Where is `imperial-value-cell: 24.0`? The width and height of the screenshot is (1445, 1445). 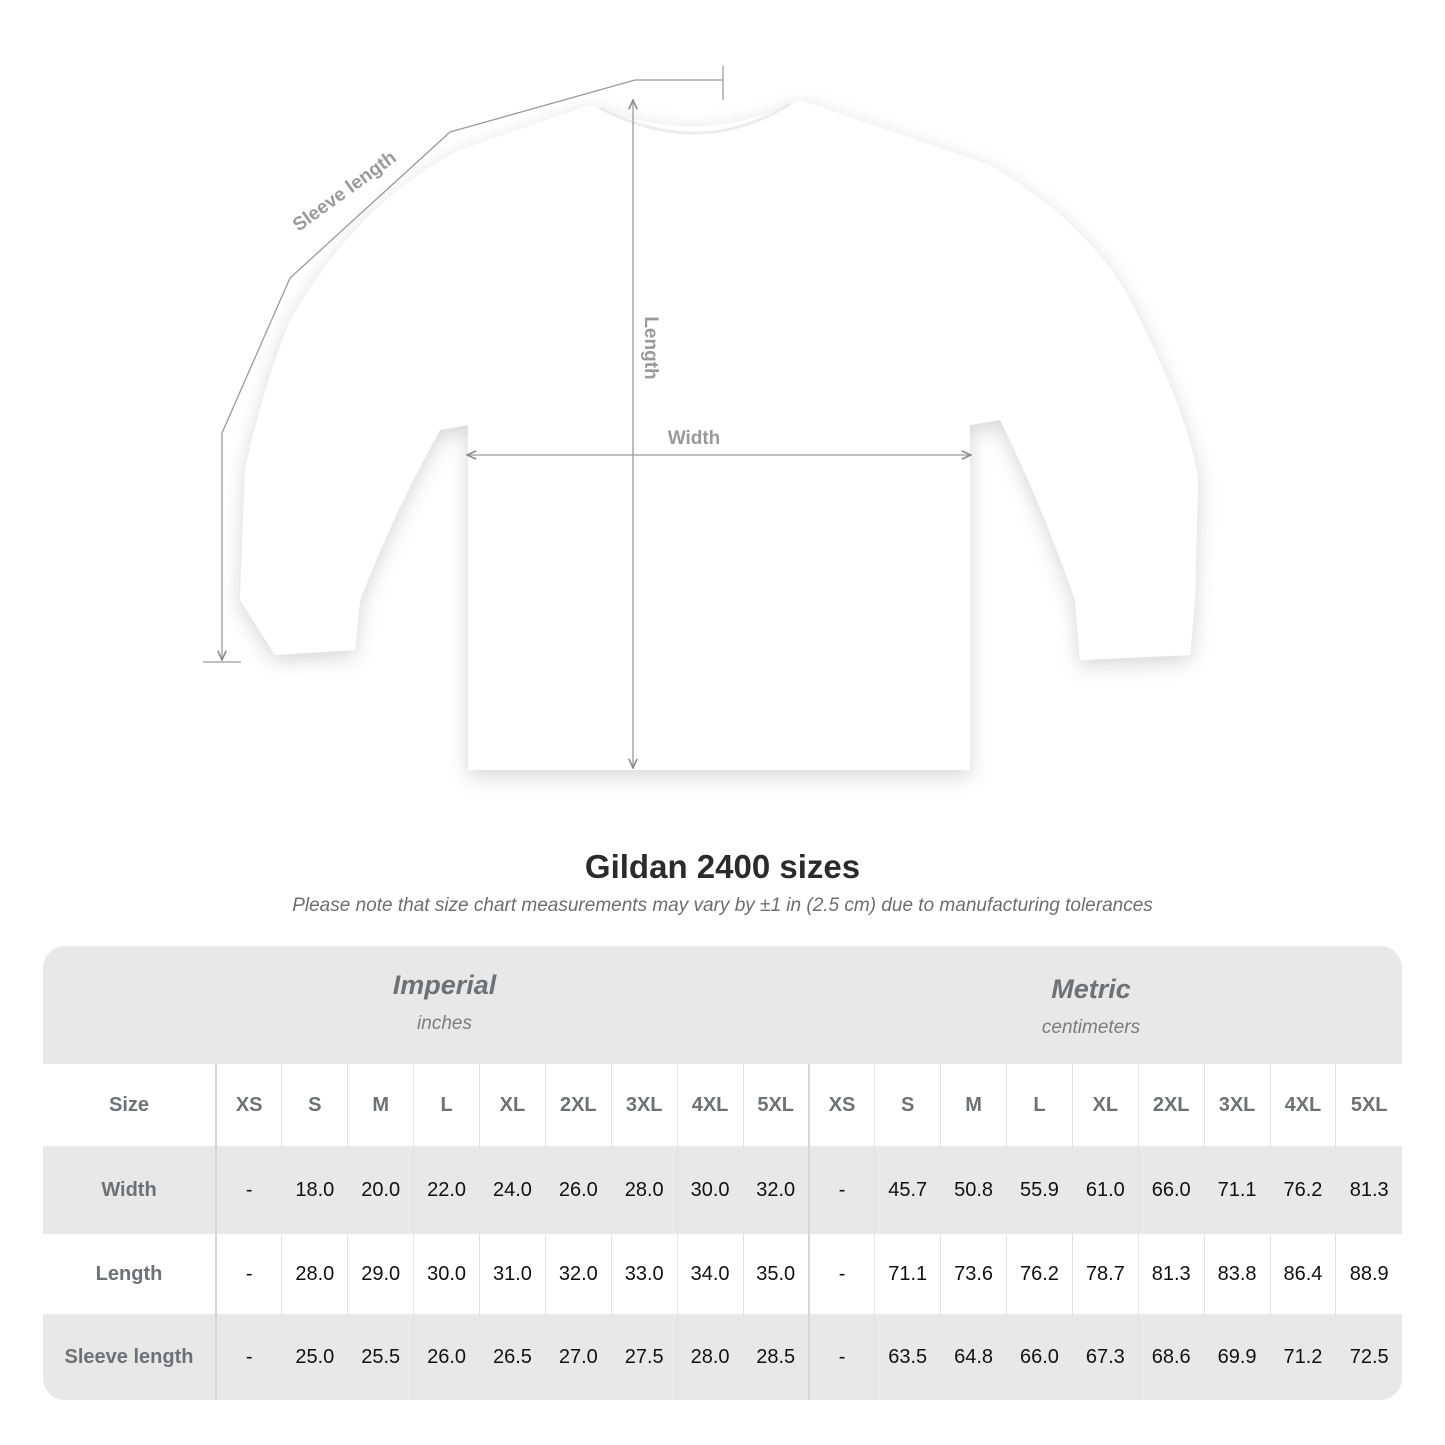 imperial-value-cell: 24.0 is located at coordinates (512, 1190).